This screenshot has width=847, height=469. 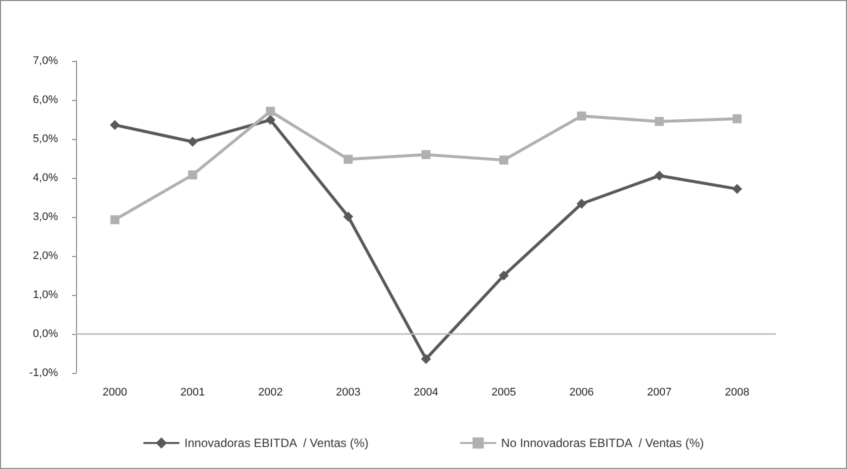 I want to click on y-tick-label: 4,0%, so click(x=45, y=178).